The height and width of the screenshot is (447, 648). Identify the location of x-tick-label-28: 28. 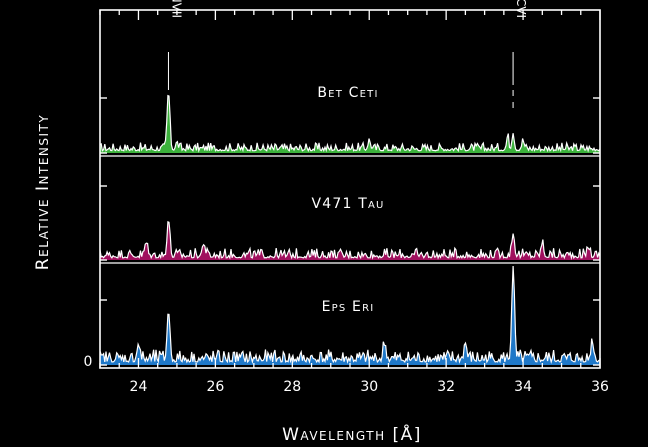
(292, 387).